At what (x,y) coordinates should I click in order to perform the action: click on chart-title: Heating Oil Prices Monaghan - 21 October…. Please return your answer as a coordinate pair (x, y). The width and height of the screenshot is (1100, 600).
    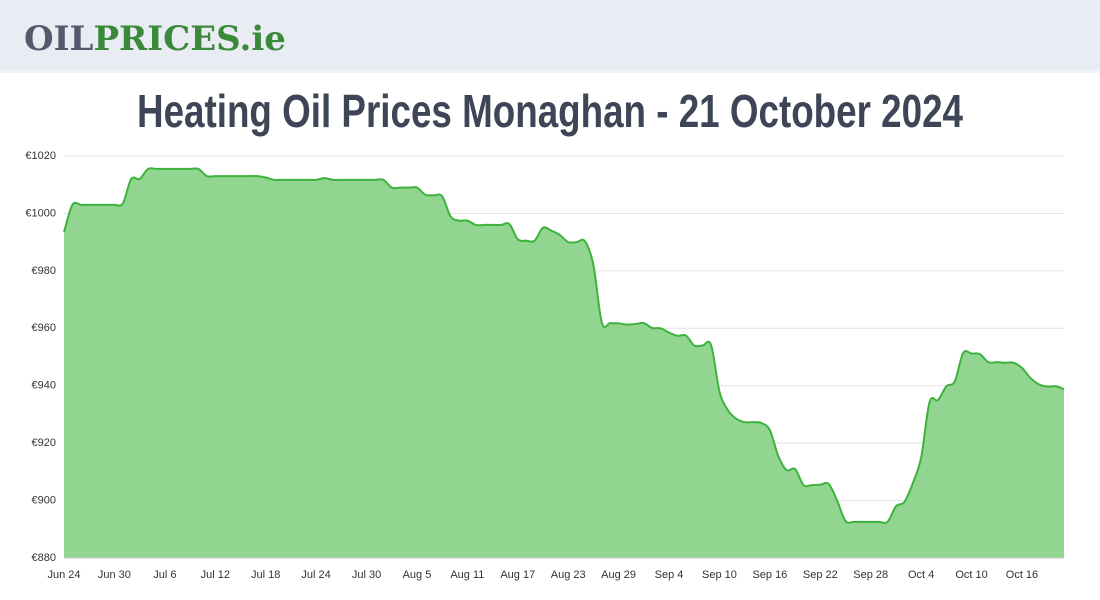
    Looking at the image, I should click on (550, 111).